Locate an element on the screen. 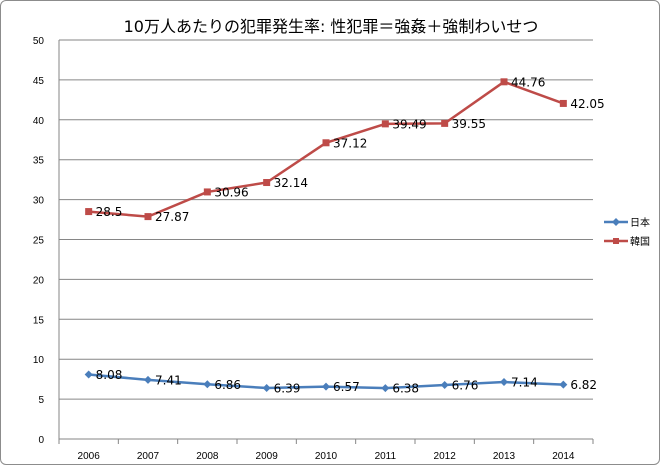 This screenshot has width=660, height=466. x-tick-label: 2006 is located at coordinates (89, 456).